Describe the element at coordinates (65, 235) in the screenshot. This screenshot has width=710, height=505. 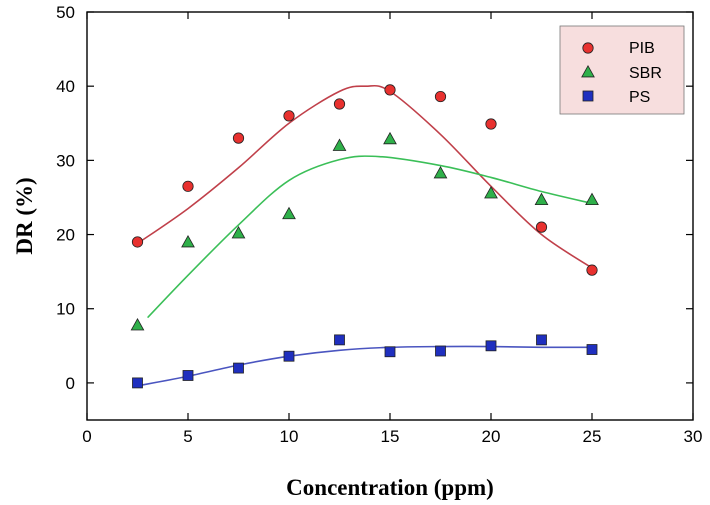
I see `y-tick-label-20: 20` at that location.